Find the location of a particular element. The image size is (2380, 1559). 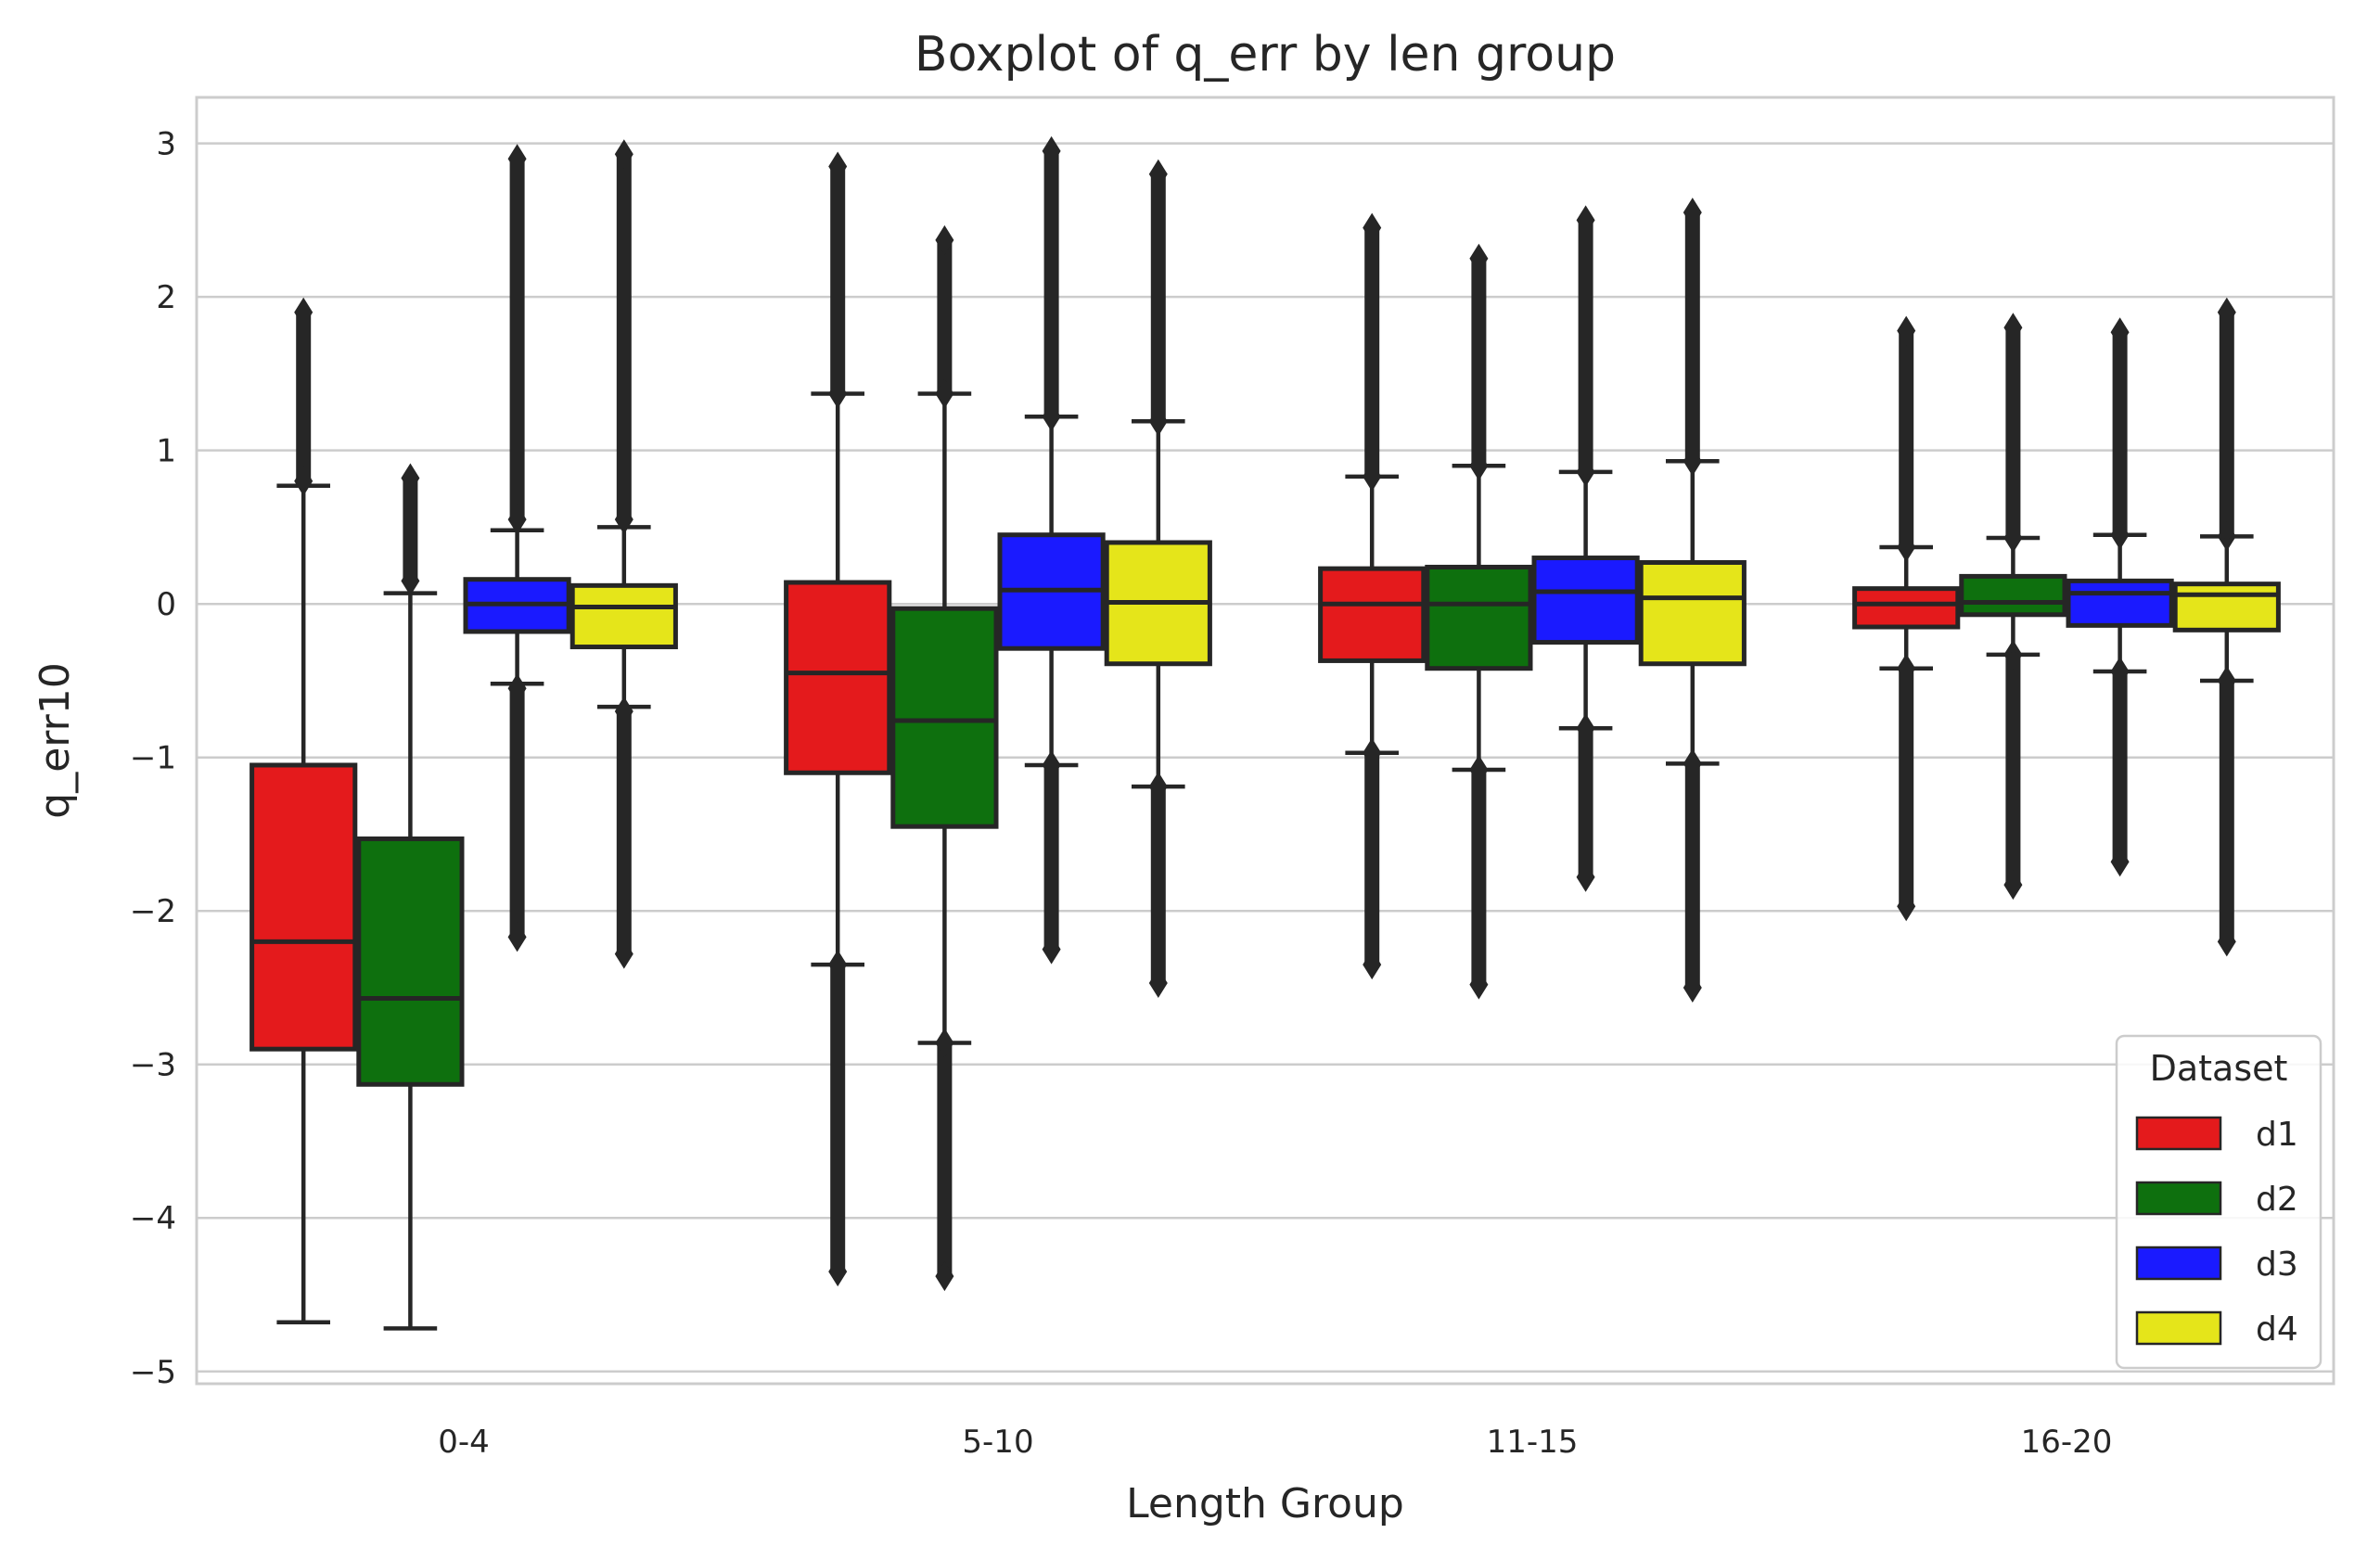

y-tick-label: −3 is located at coordinates (153, 1065).